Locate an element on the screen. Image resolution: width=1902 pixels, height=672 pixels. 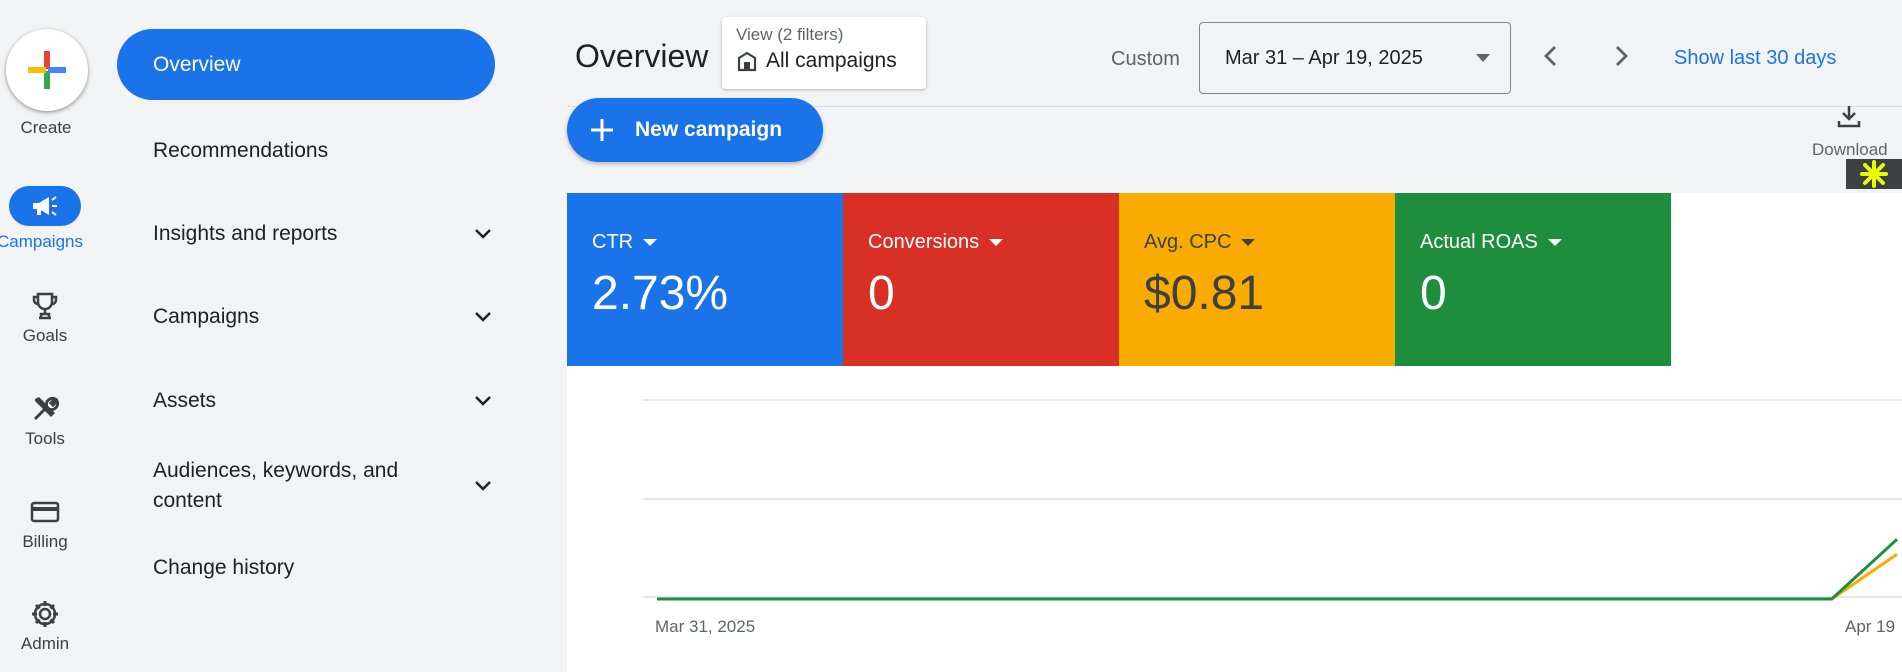
download-icon is located at coordinates (1849, 117).